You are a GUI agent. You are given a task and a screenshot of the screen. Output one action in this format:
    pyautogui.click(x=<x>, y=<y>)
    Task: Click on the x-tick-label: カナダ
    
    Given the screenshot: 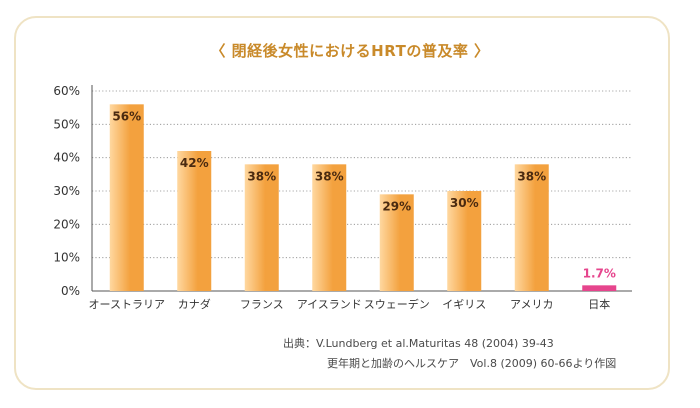 What is the action you would take?
    pyautogui.click(x=194, y=304)
    